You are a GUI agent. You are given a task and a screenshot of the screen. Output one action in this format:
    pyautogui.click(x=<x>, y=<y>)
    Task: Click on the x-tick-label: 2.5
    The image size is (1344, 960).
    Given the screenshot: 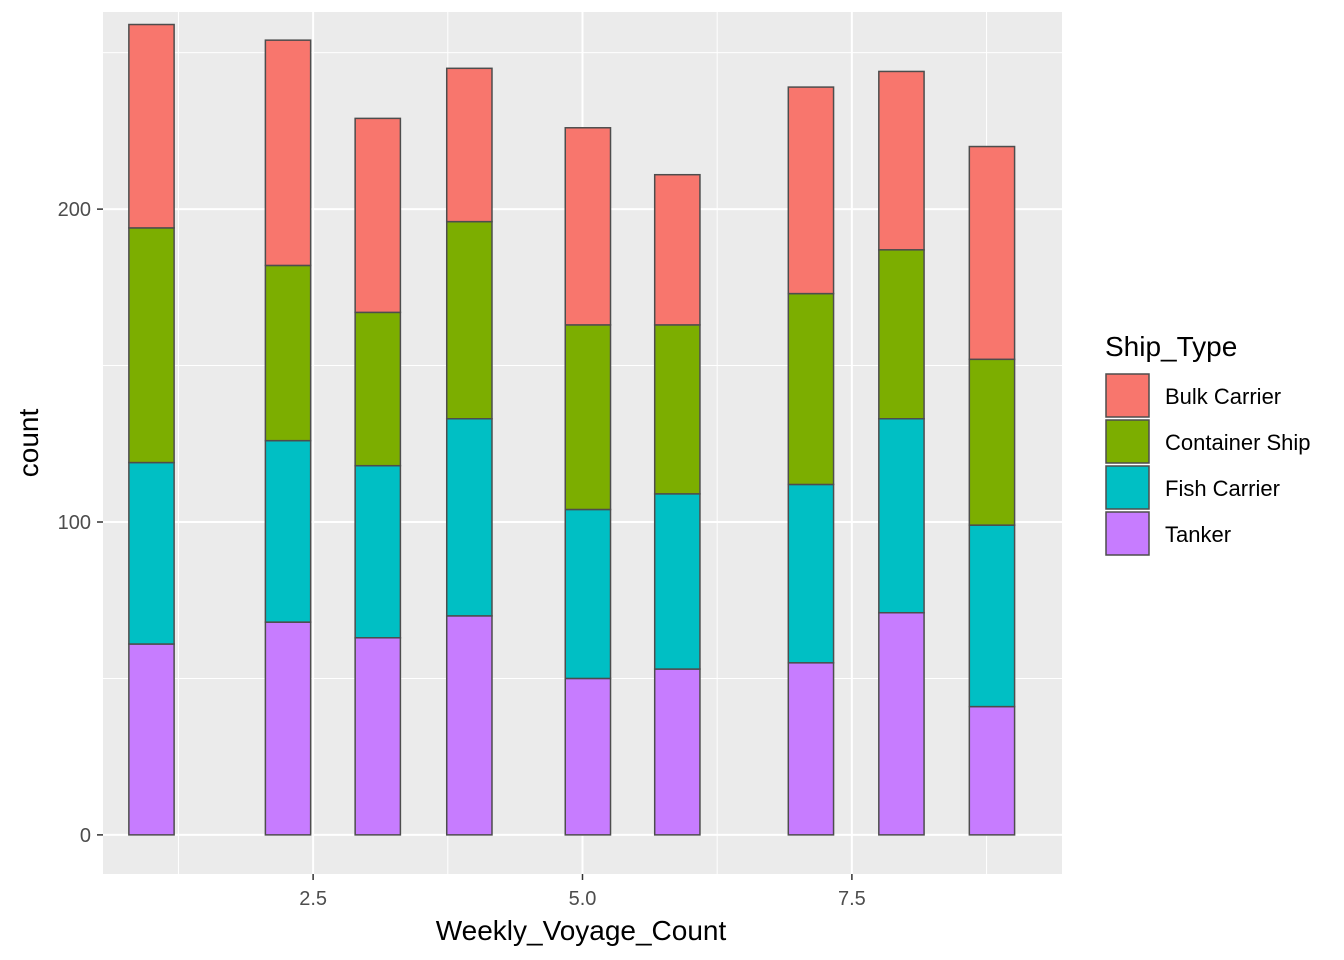 What is the action you would take?
    pyautogui.click(x=313, y=899)
    